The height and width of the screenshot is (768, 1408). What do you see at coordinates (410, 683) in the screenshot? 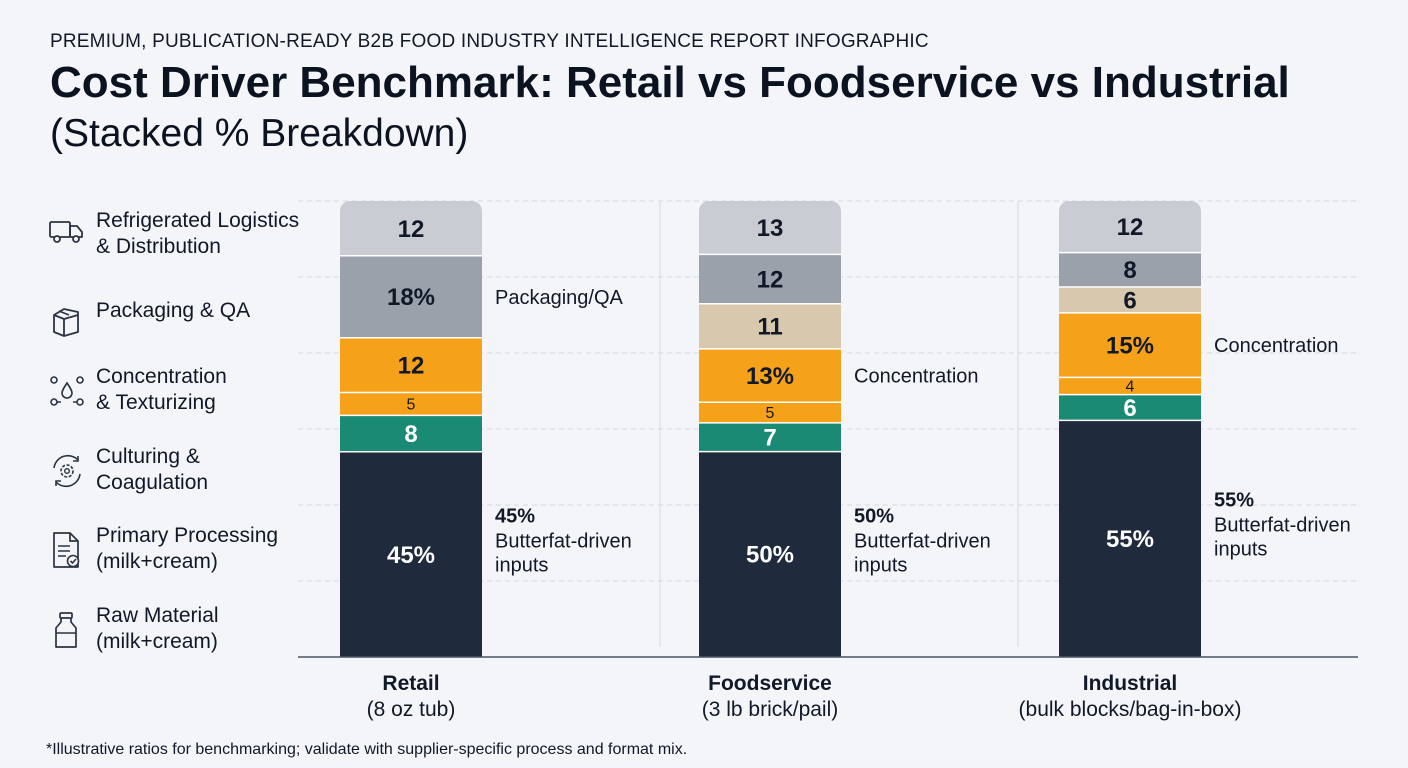
I see `x-tick-label: Retail` at bounding box center [410, 683].